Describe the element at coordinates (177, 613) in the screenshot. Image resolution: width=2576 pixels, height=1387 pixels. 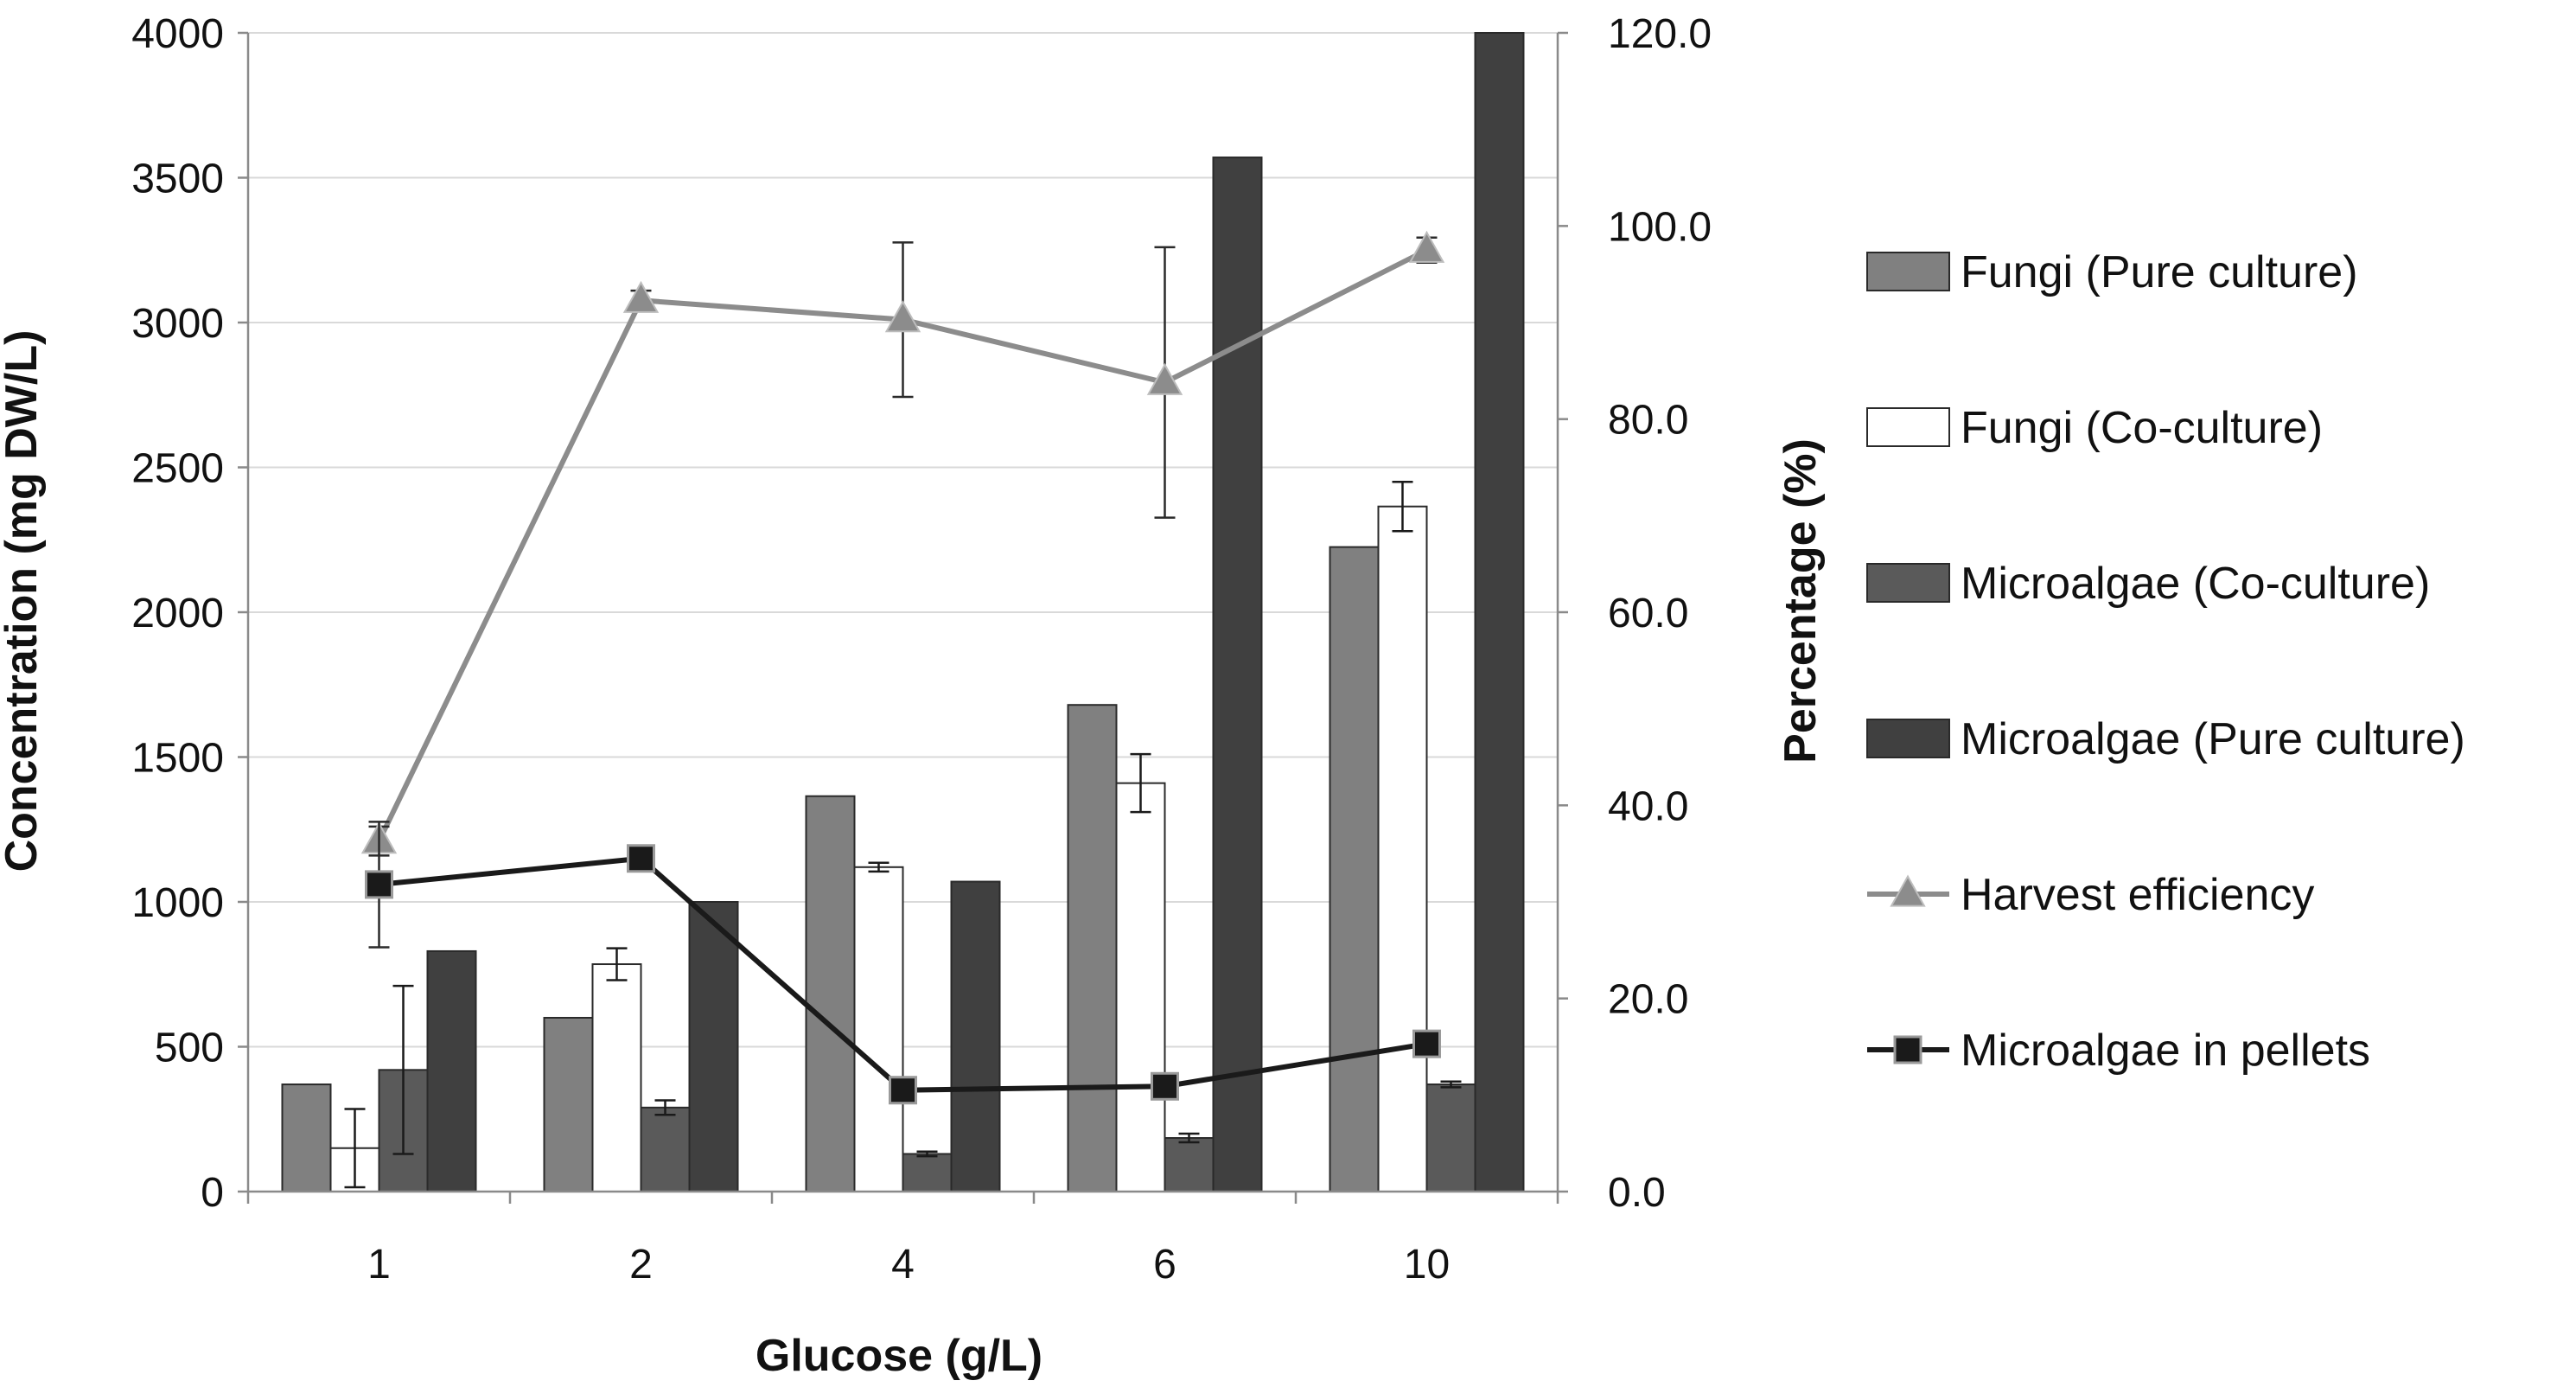
I see `y-tick-label: 2000` at that location.